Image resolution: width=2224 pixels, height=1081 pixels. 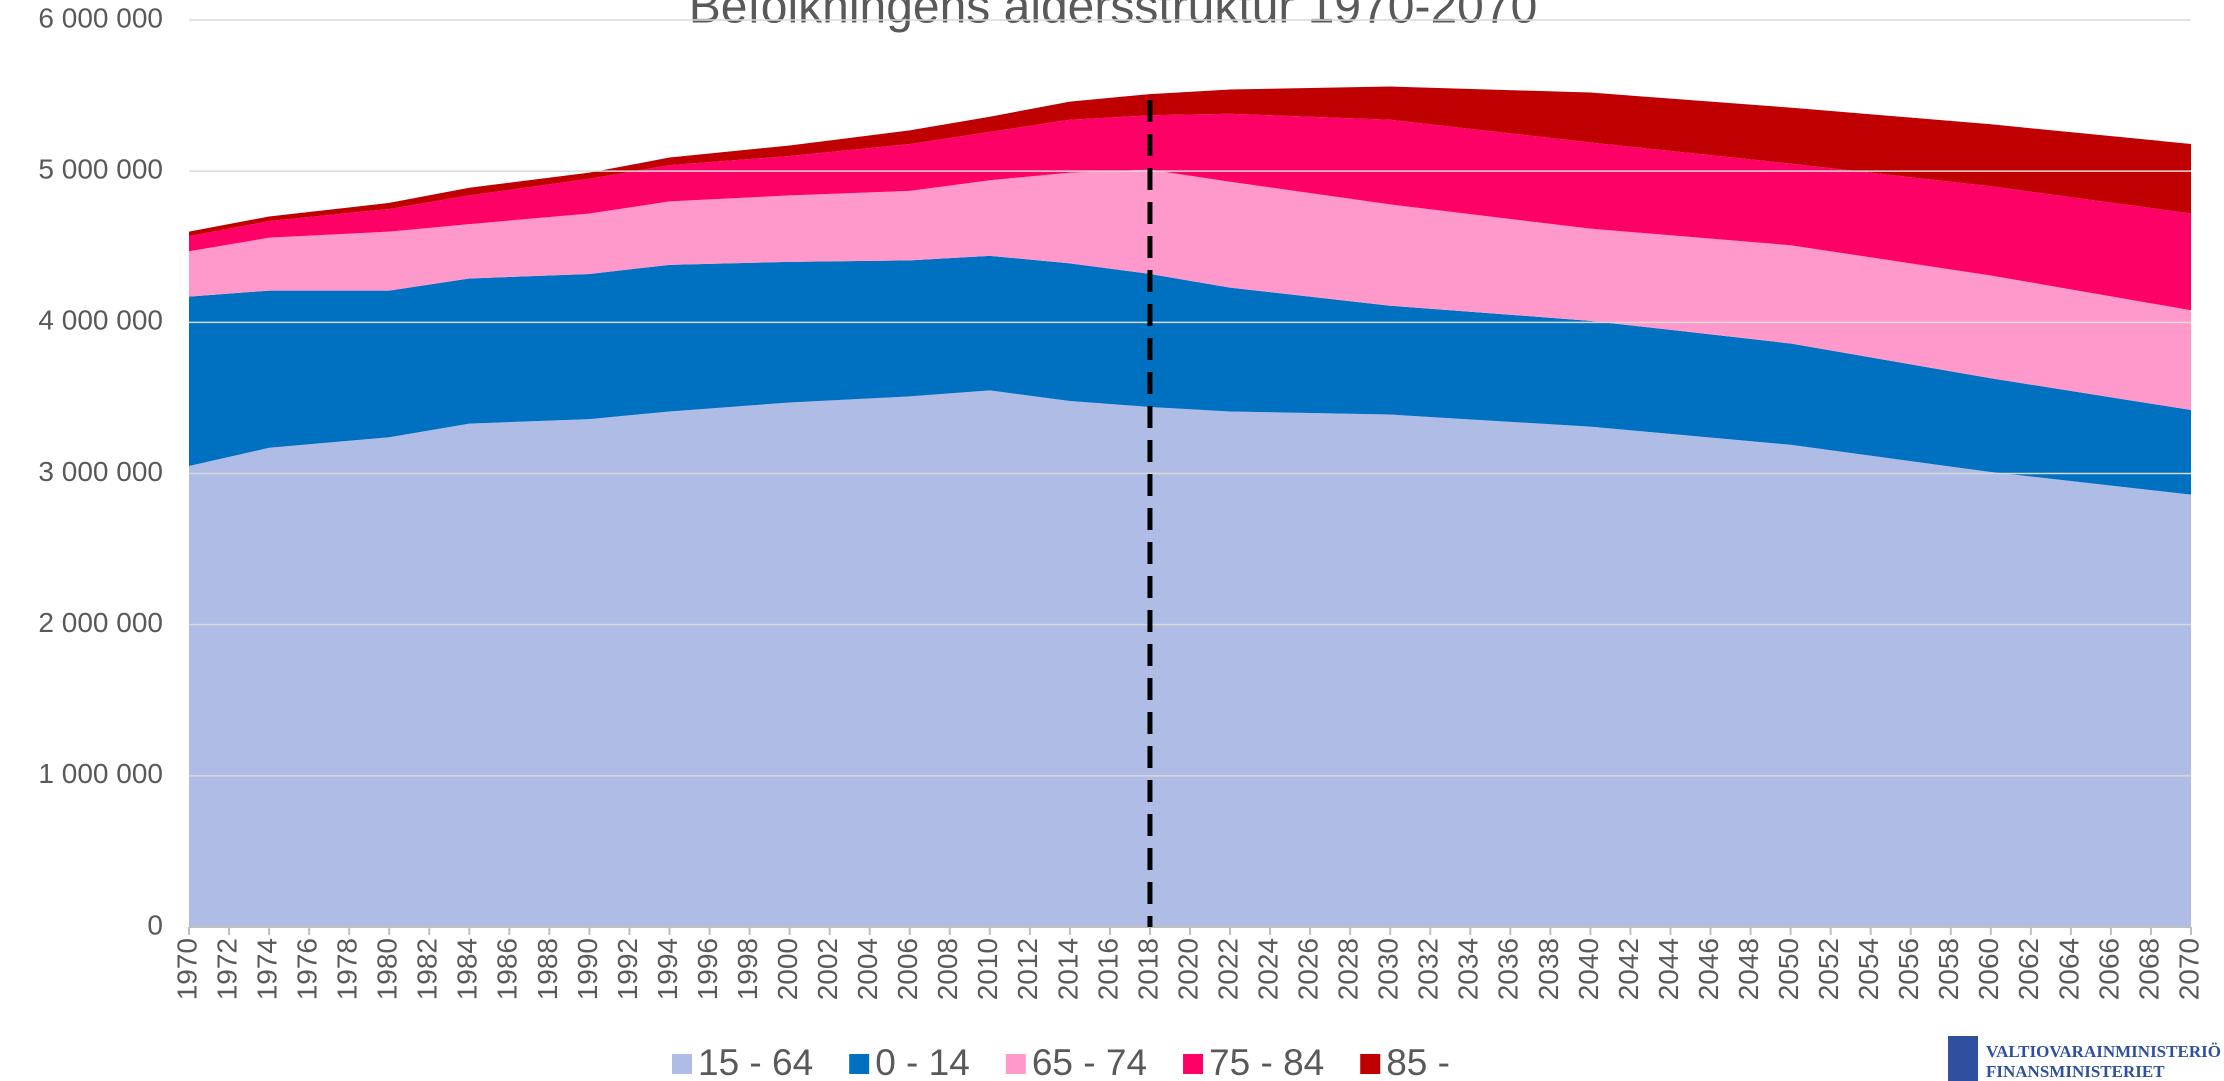 What do you see at coordinates (1418, 1061) in the screenshot?
I see `legend-label: 85 -` at bounding box center [1418, 1061].